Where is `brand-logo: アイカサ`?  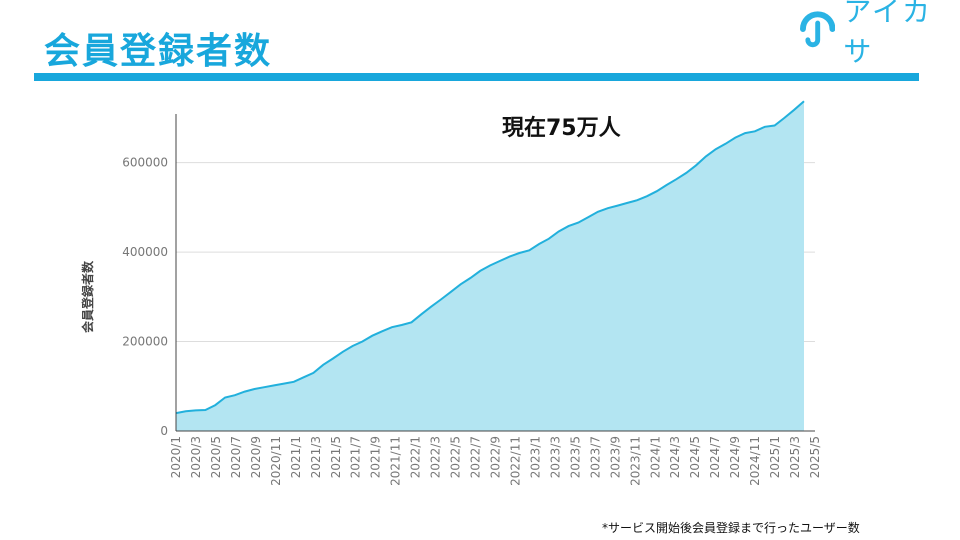 brand-logo: アイカサ is located at coordinates (880, 34).